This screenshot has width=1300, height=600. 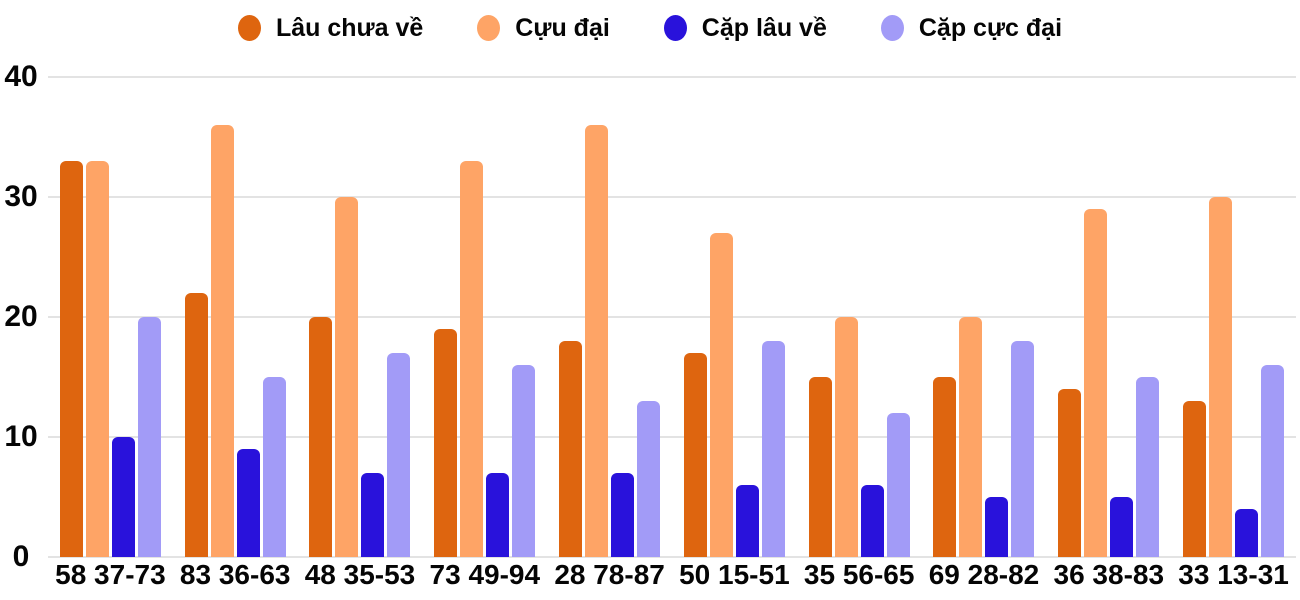 I want to click on y-tick-label: 0, so click(x=21, y=556).